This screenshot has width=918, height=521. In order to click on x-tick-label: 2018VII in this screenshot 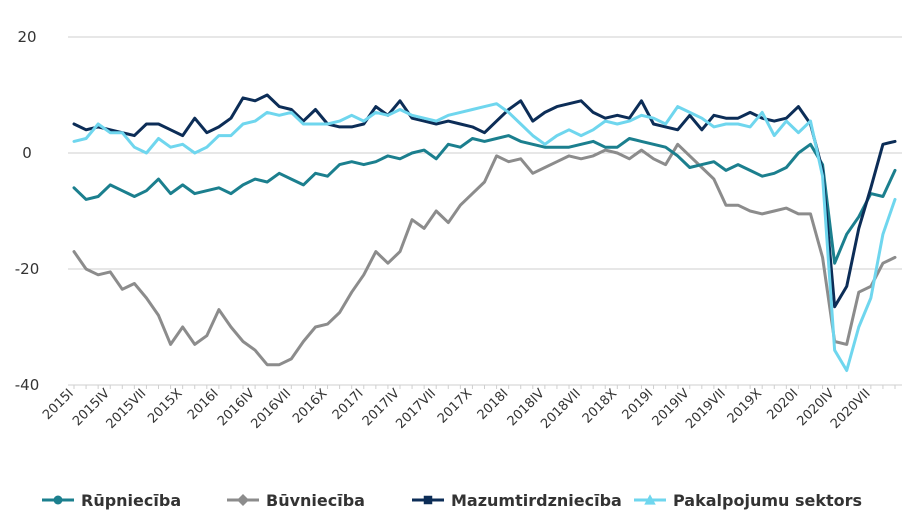, I will do `click(561, 409)`.